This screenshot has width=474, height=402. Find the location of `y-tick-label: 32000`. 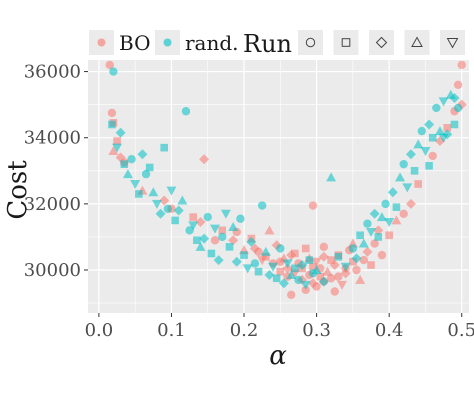

y-tick-label: 32000 is located at coordinates (52, 204).